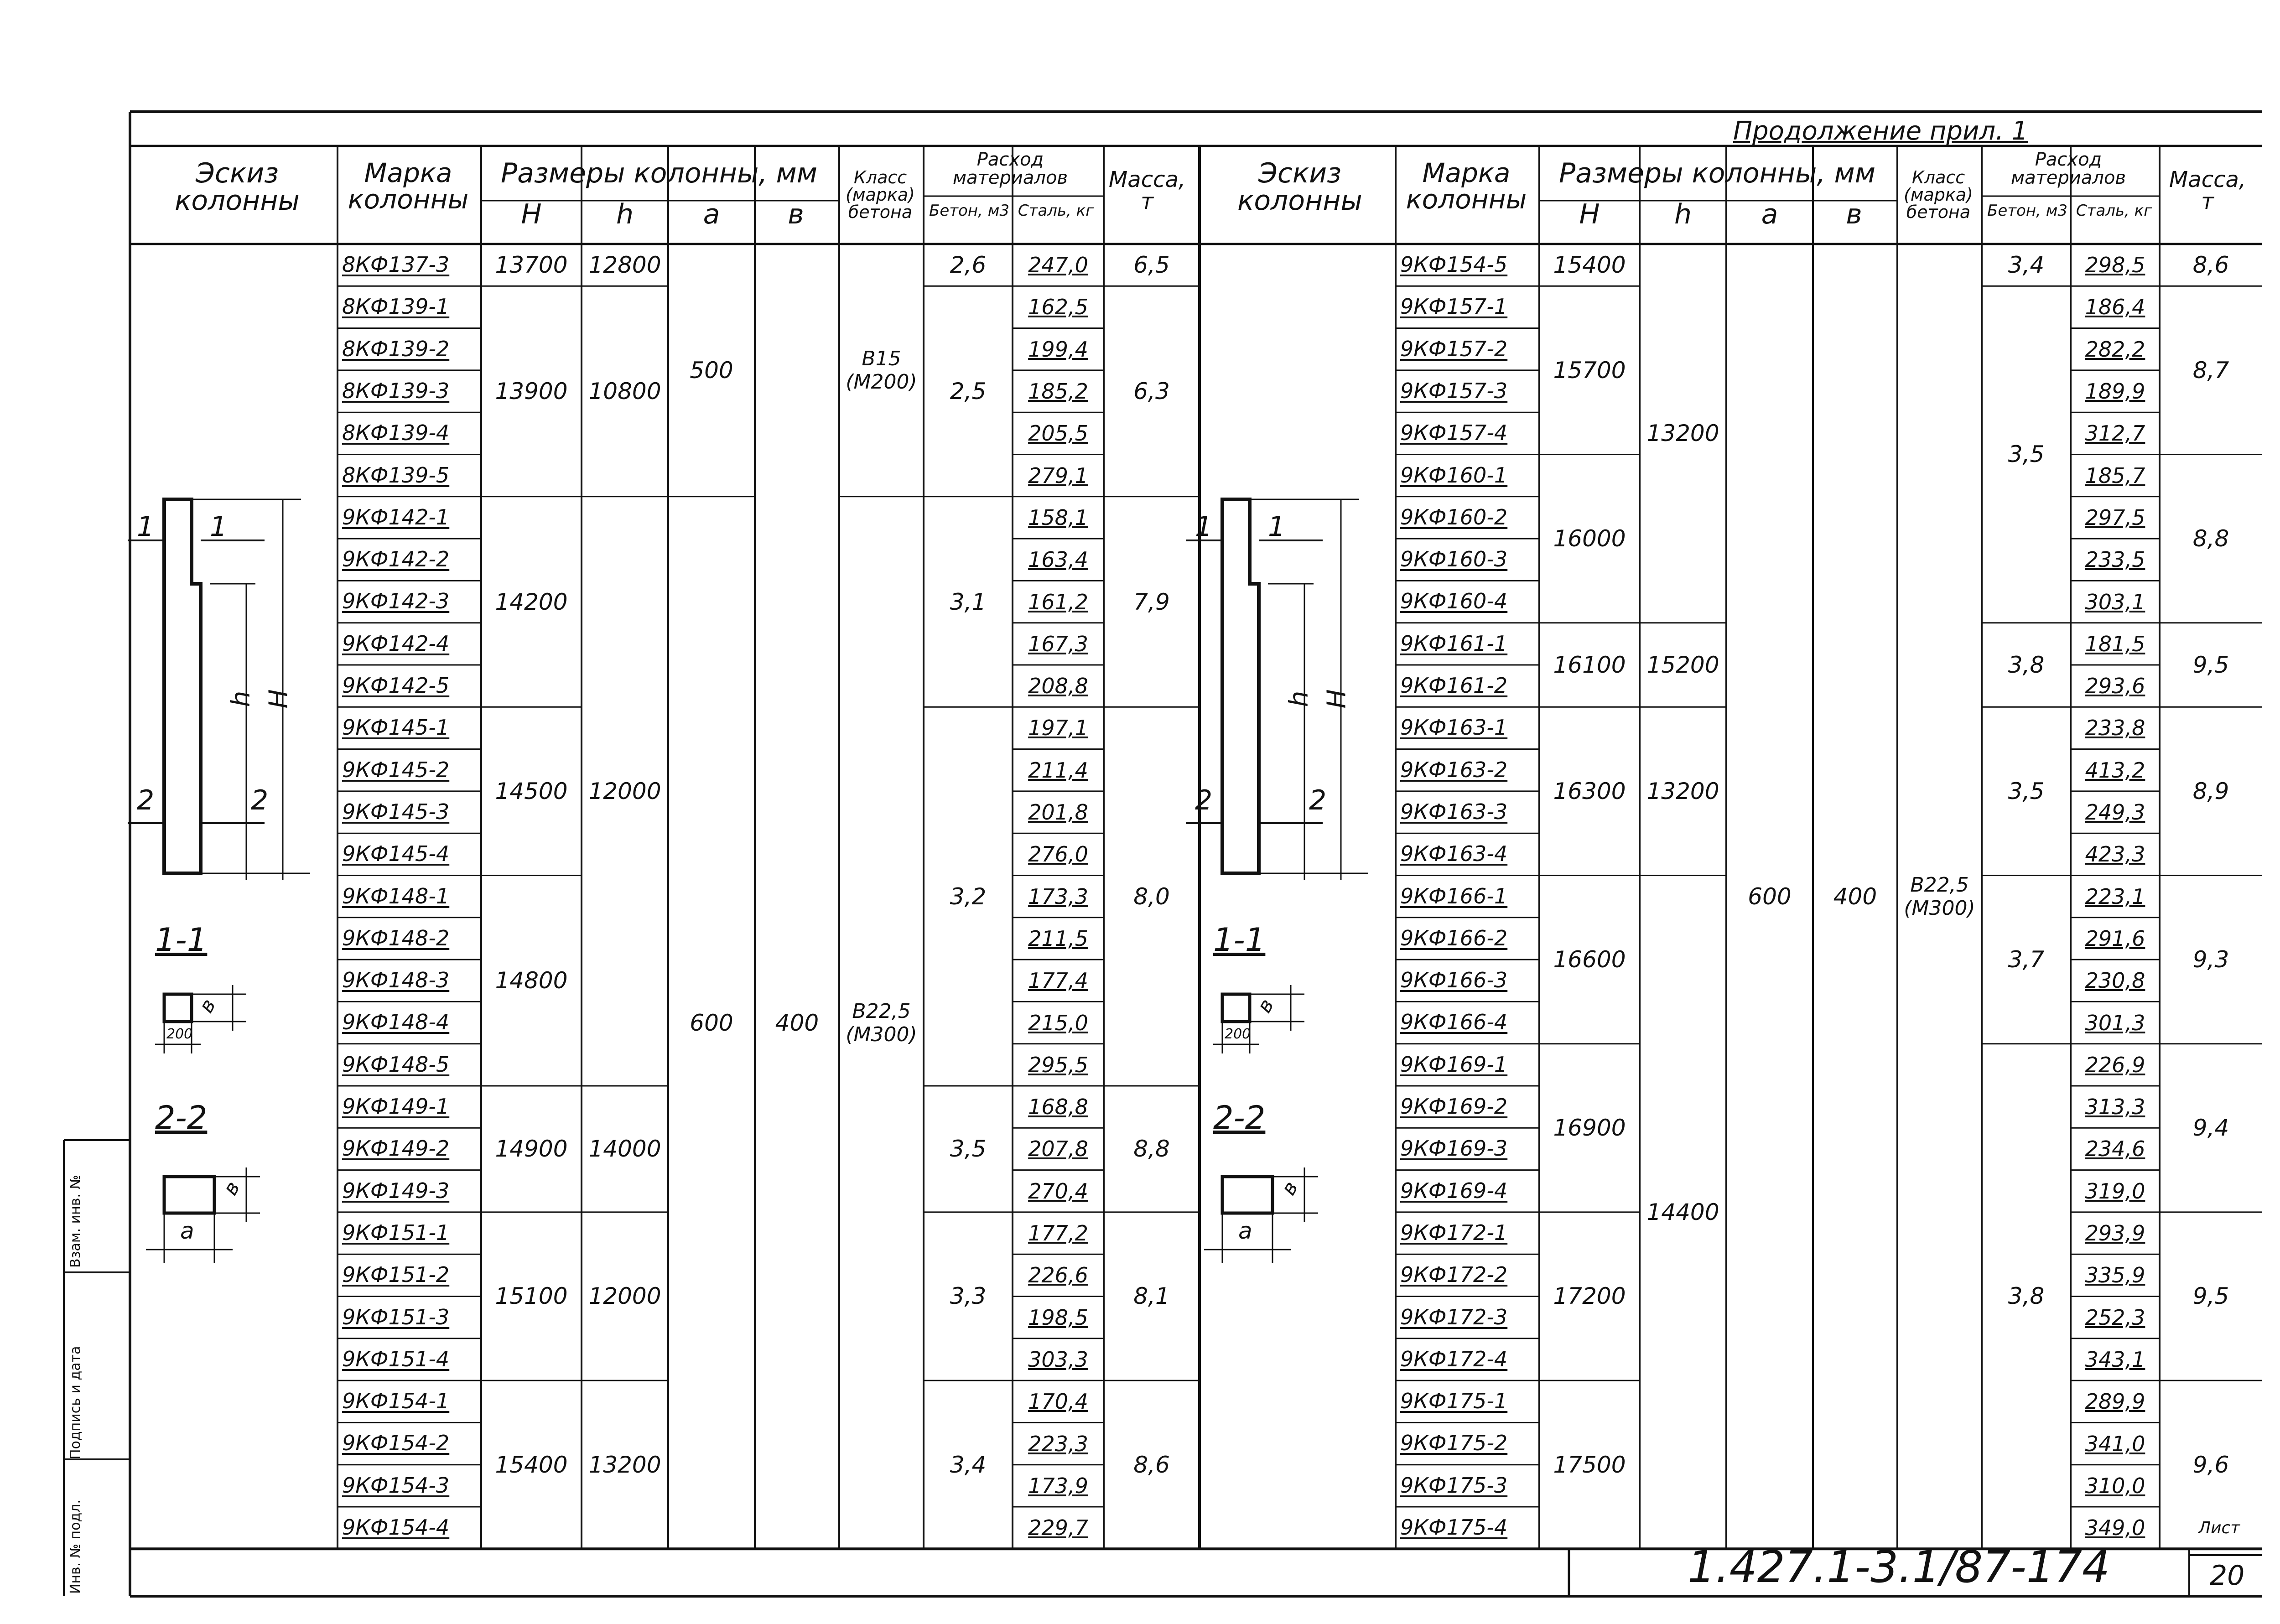  Describe the element at coordinates (1058, 1191) in the screenshot. I see `steel-cell: 270,4` at that location.